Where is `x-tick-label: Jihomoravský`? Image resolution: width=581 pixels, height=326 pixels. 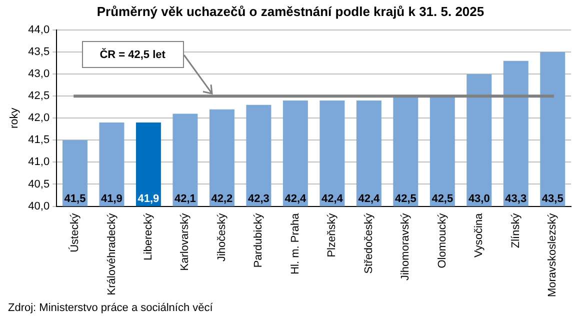 x-tick-label: Jihomoravský is located at coordinates (406, 246).